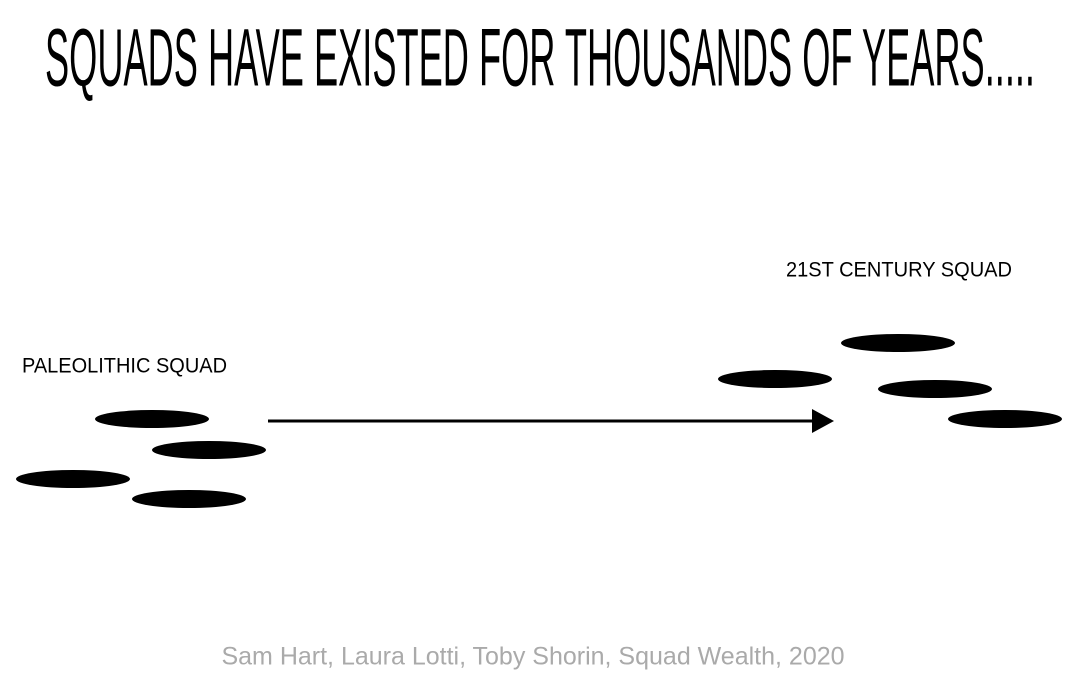 This screenshot has height=677, width=1080. What do you see at coordinates (551, 421) in the screenshot?
I see `arrow` at bounding box center [551, 421].